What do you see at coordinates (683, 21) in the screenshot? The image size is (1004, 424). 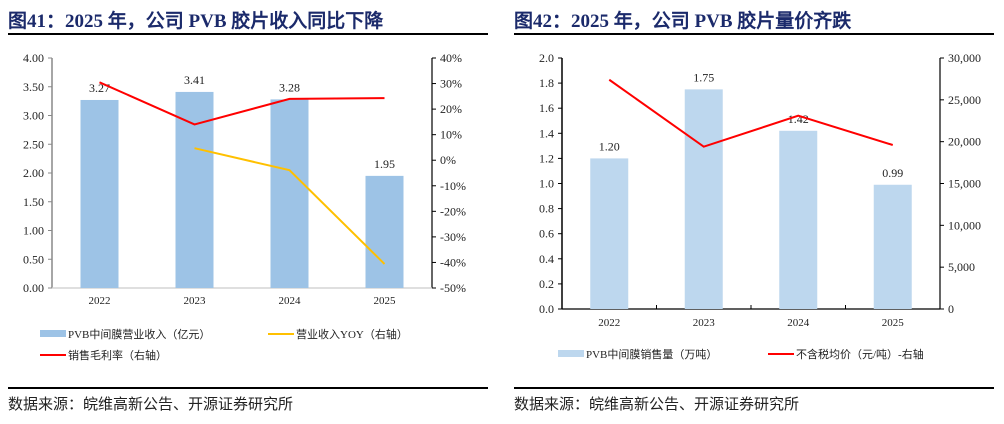 I see `chart-title-right: 图42：2025 年，公司 PVB 胶片量价齐跌` at bounding box center [683, 21].